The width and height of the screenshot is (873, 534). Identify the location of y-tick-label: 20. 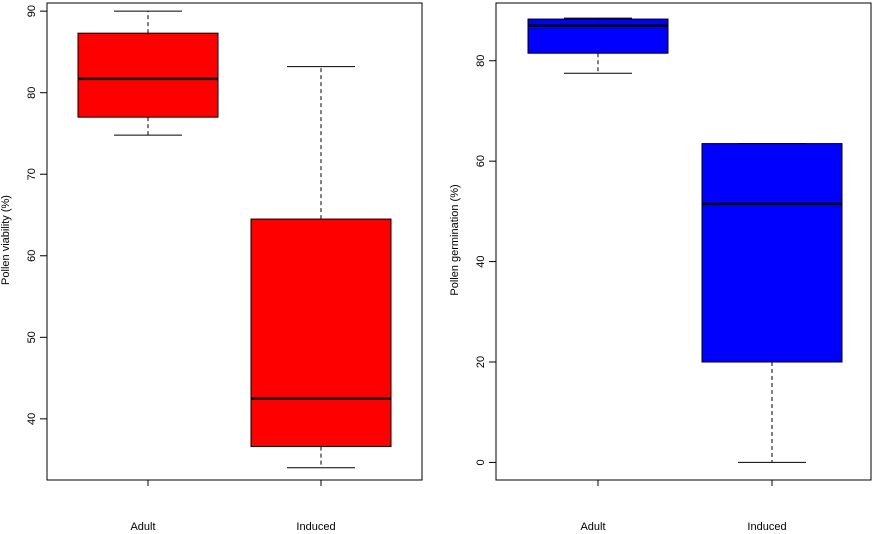
(481, 362).